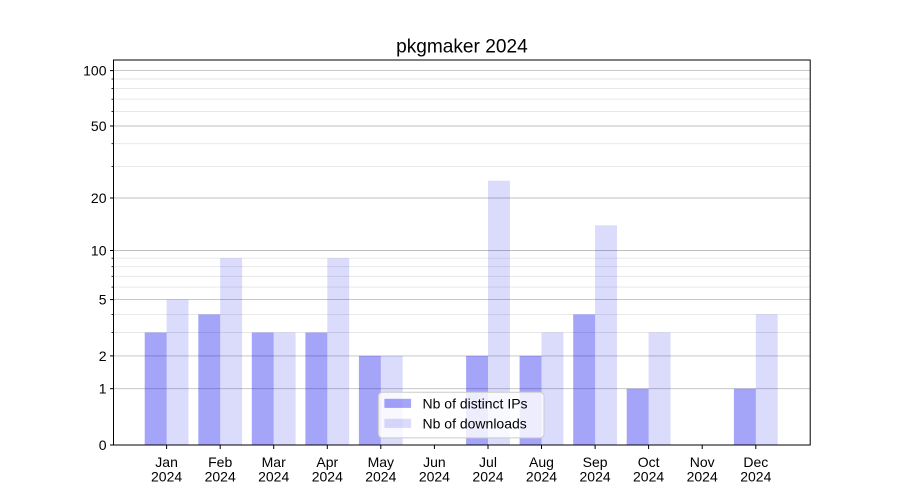  I want to click on svg-text: 2, so click(103, 356).